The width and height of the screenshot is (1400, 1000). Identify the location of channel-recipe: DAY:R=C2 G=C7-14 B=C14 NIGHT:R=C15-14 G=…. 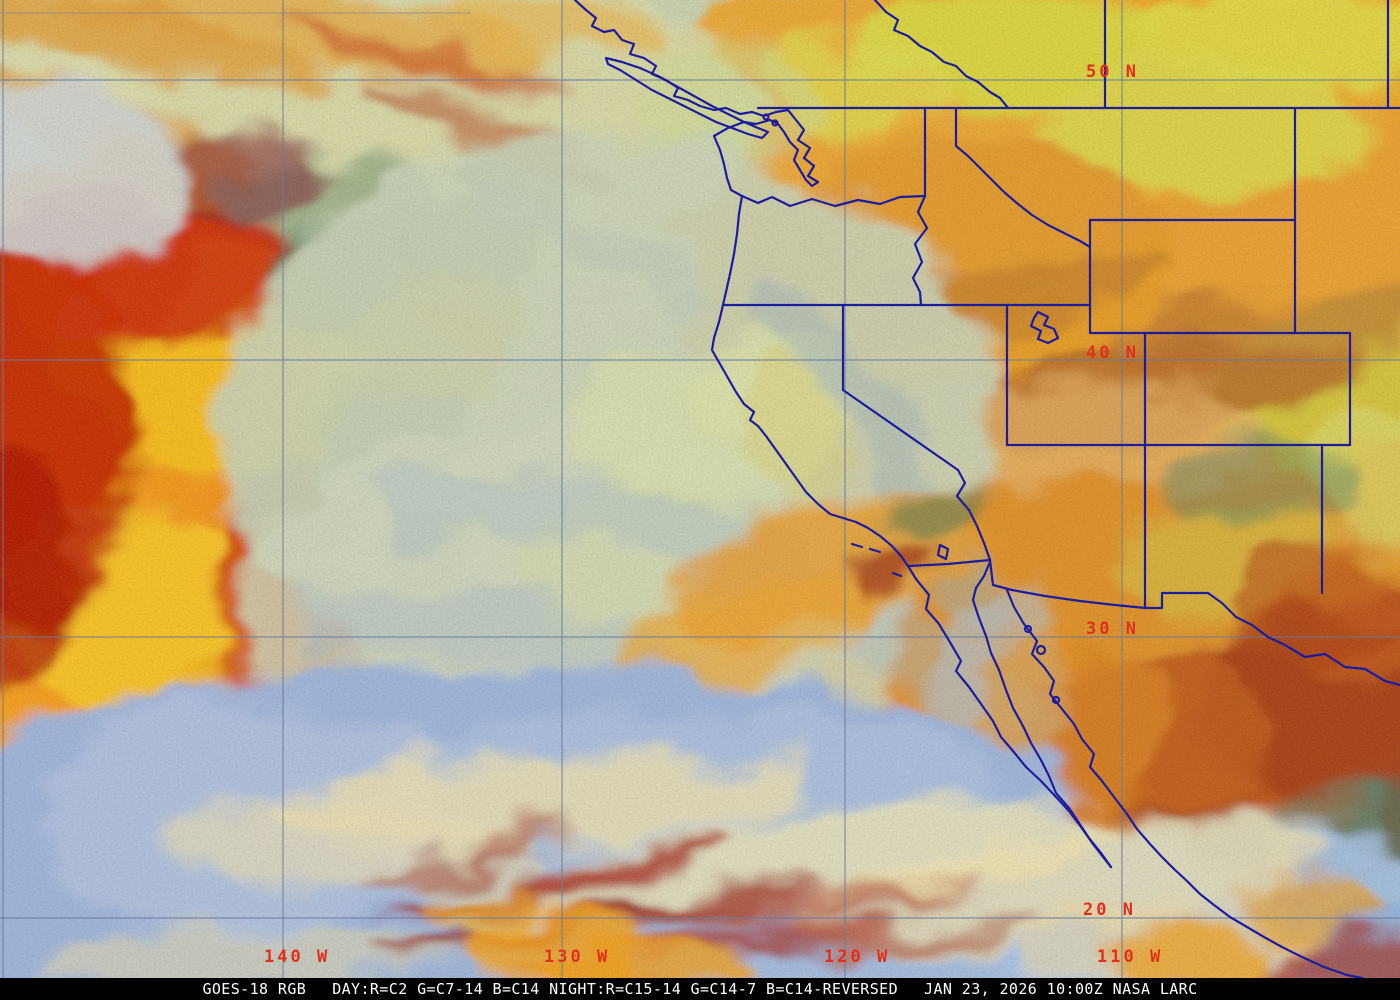
(615, 989).